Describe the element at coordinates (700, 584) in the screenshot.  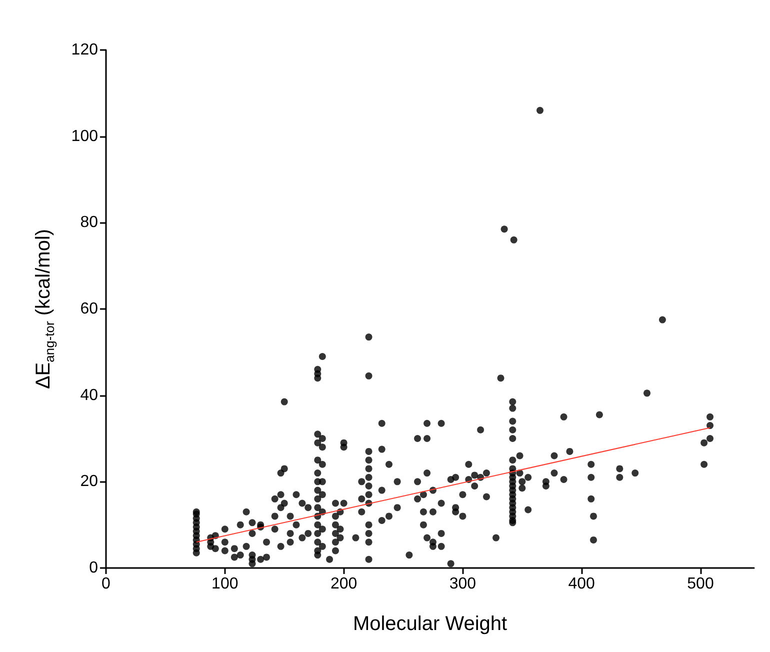
I see `x-tick-label: 500` at that location.